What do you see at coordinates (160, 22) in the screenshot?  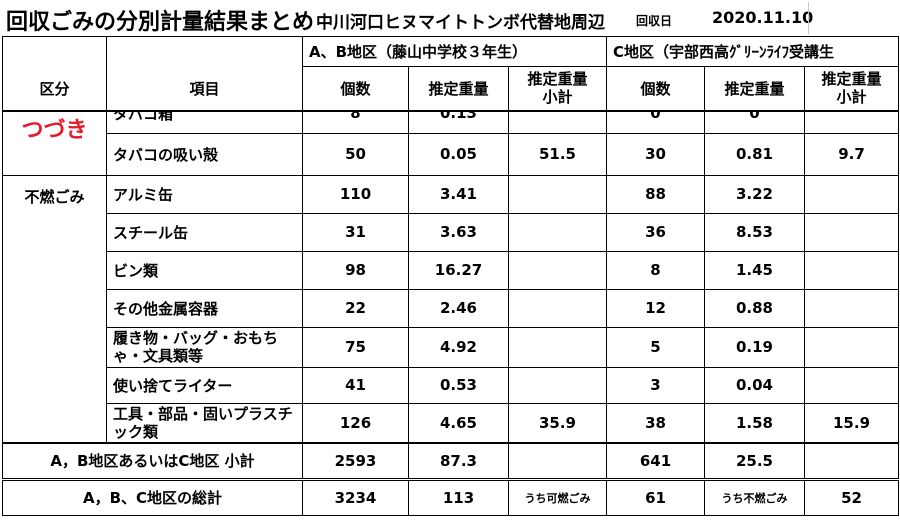 I see `page-title: 回収ごみの分別計量結果まとめ` at bounding box center [160, 22].